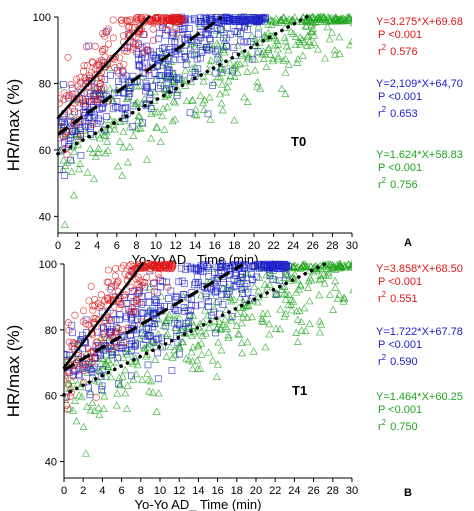  What do you see at coordinates (384, 47) in the screenshot?
I see `r-superscript: 2` at bounding box center [384, 47].